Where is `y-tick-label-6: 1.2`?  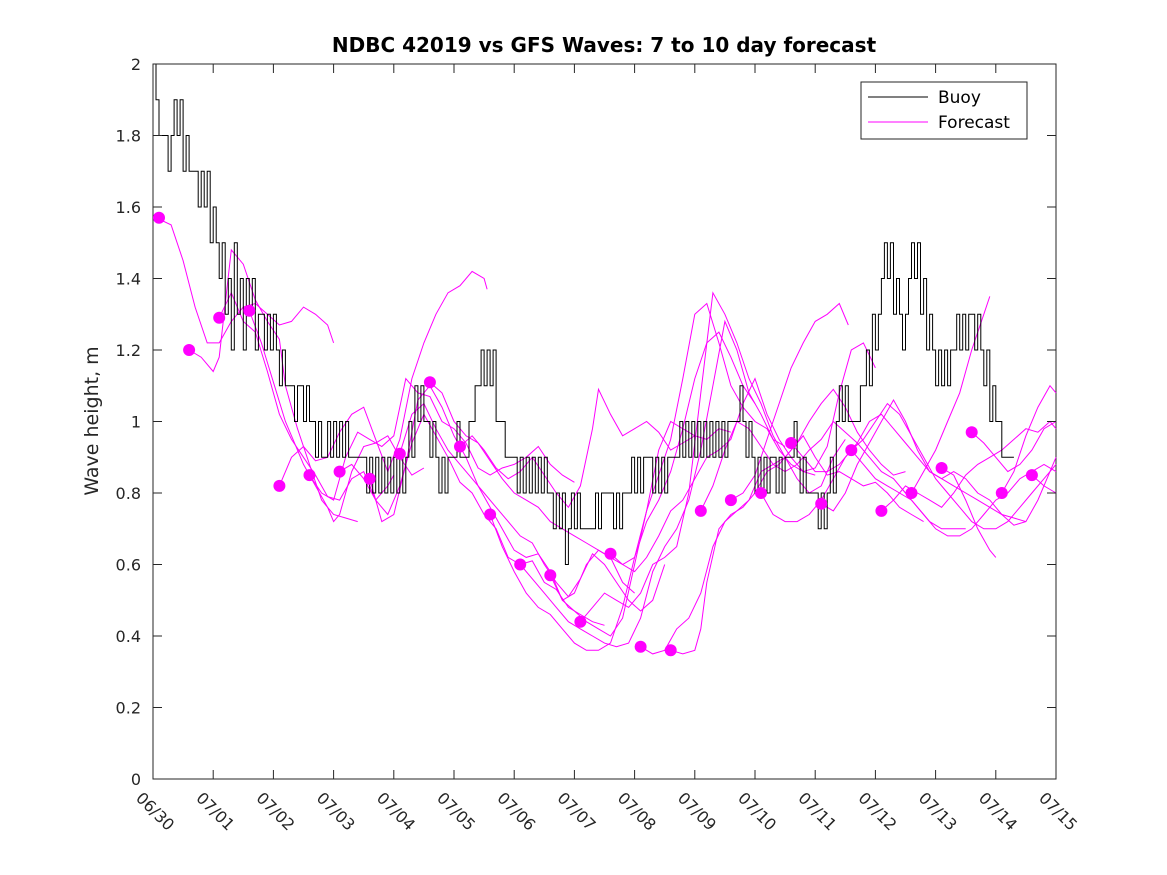 y-tick-label-6: 1.2 is located at coordinates (128, 350).